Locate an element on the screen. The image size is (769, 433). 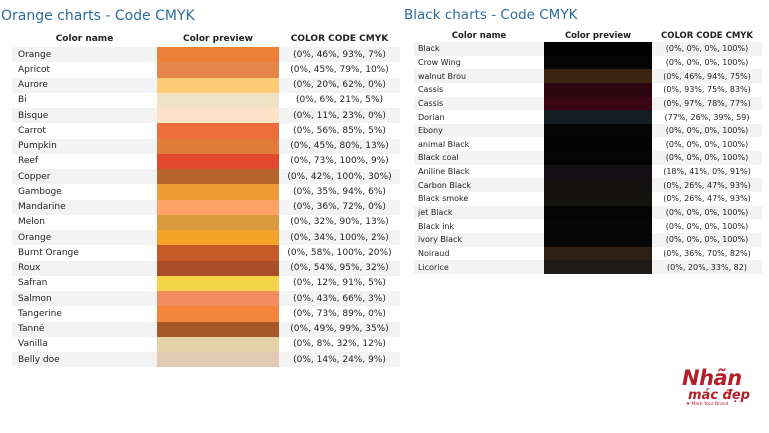
table-row: Black ink (0%, 0%, 0%, 100%) is located at coordinates (588, 226).